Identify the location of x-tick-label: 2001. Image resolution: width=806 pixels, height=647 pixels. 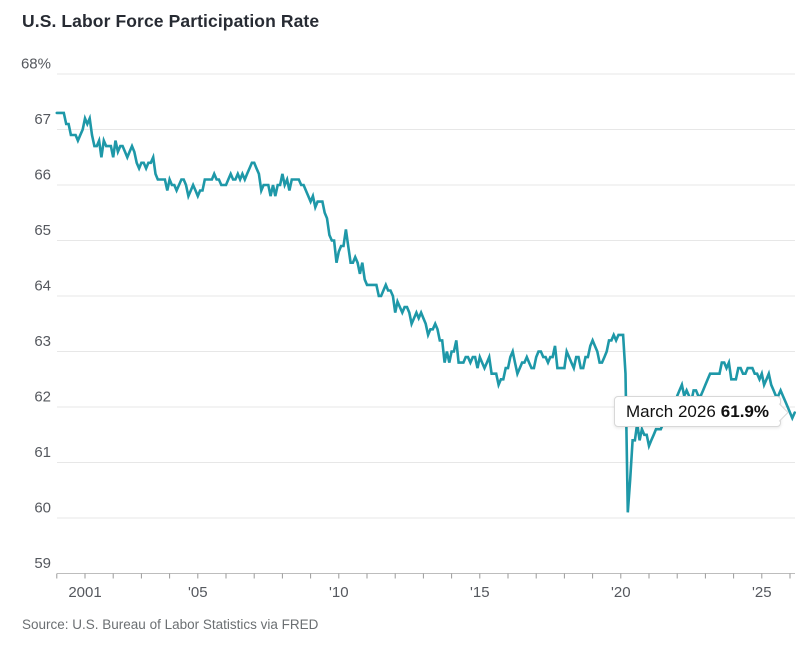
(84, 592).